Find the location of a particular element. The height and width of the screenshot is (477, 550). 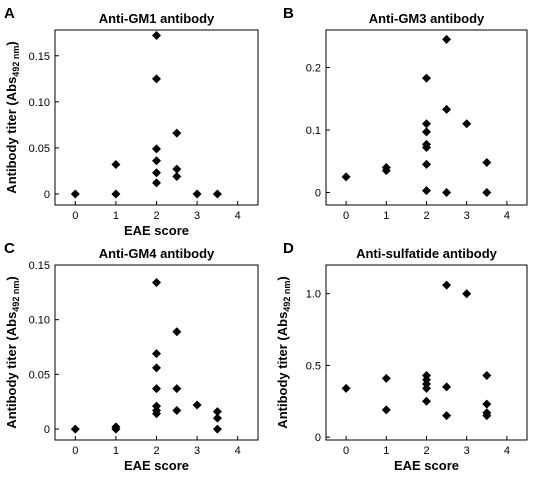

panel-title: Anti-GM1 antibody is located at coordinates (157, 18).